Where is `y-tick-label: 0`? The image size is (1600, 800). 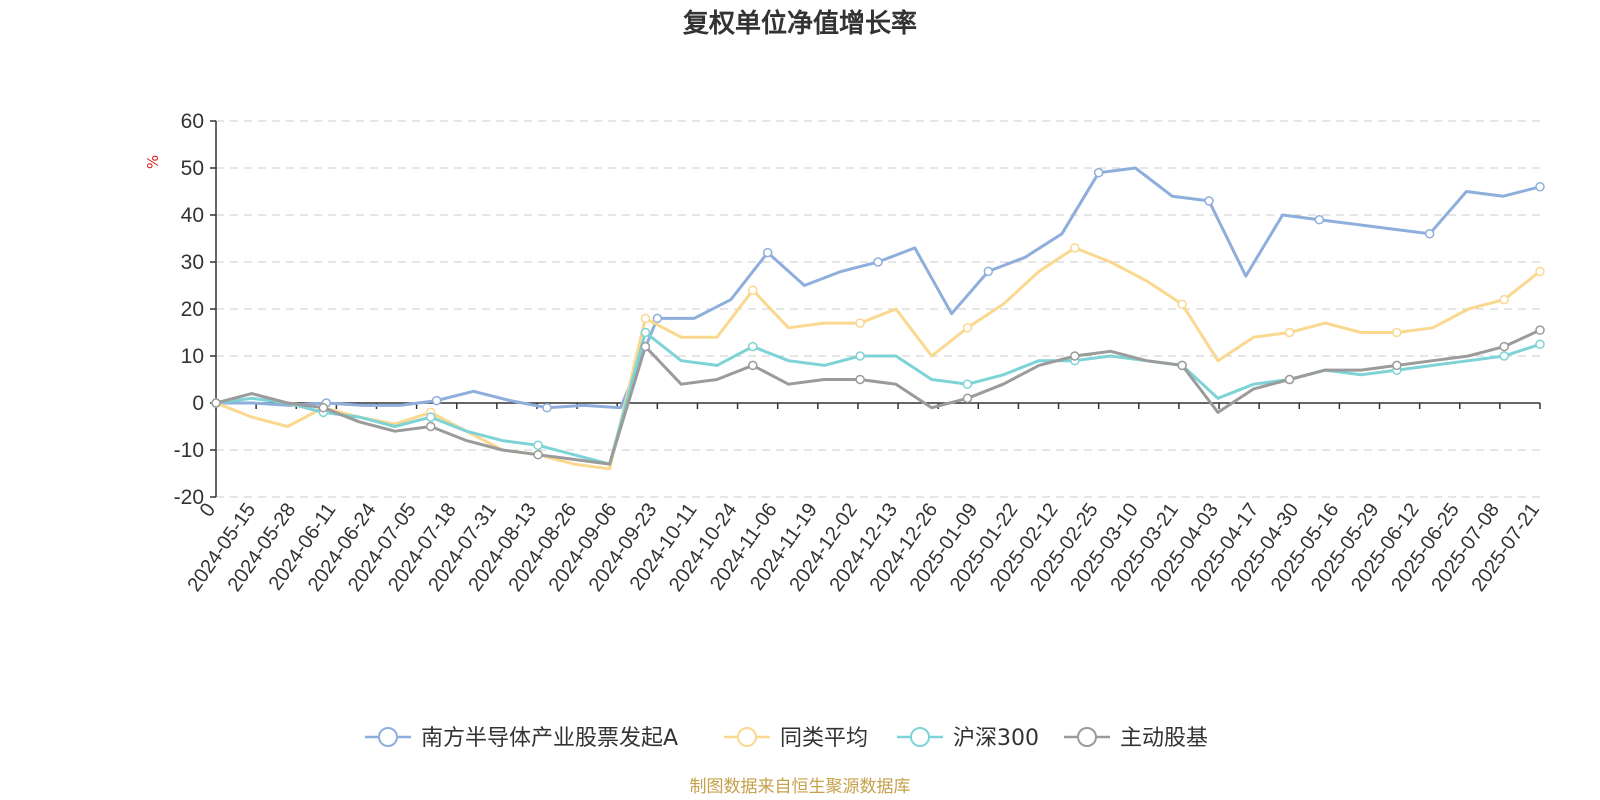 y-tick-label: 0 is located at coordinates (198, 403).